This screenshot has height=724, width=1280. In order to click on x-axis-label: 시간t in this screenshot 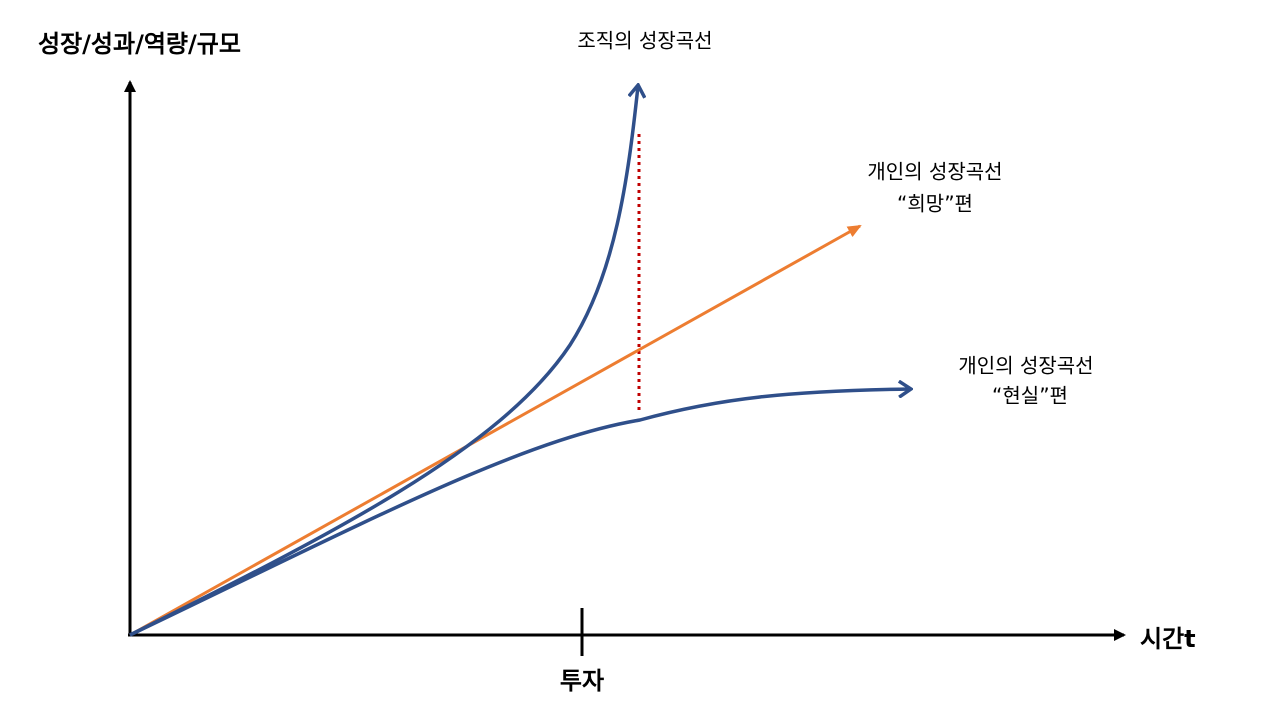, I will do `click(1168, 639)`.